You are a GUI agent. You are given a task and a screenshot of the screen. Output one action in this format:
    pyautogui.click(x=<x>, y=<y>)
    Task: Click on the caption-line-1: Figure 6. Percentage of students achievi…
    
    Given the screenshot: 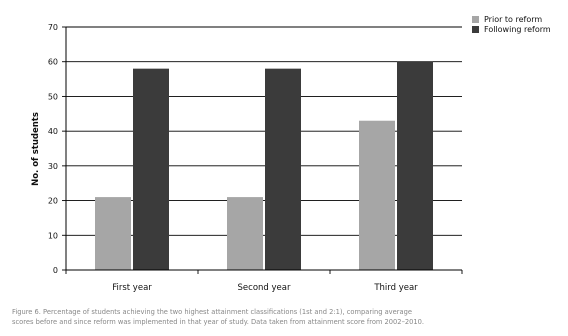 What is the action you would take?
    pyautogui.click(x=212, y=312)
    